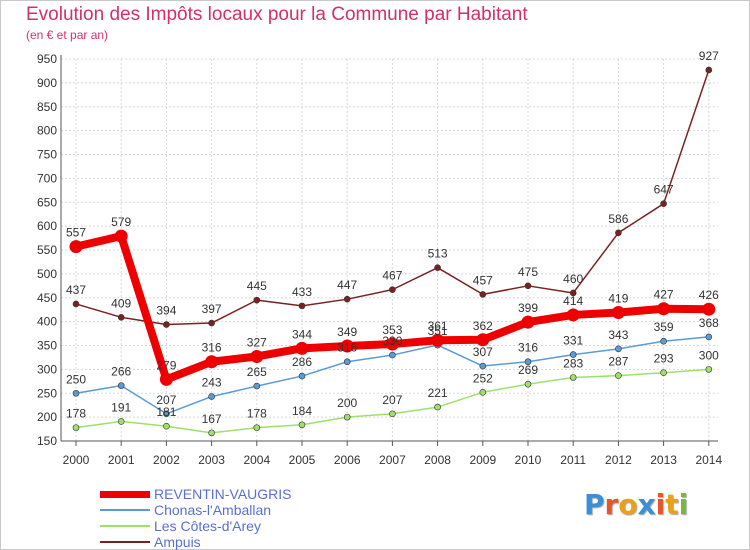 This screenshot has height=550, width=750. What do you see at coordinates (47, 250) in the screenshot?
I see `y-tick-label: 550` at bounding box center [47, 250].